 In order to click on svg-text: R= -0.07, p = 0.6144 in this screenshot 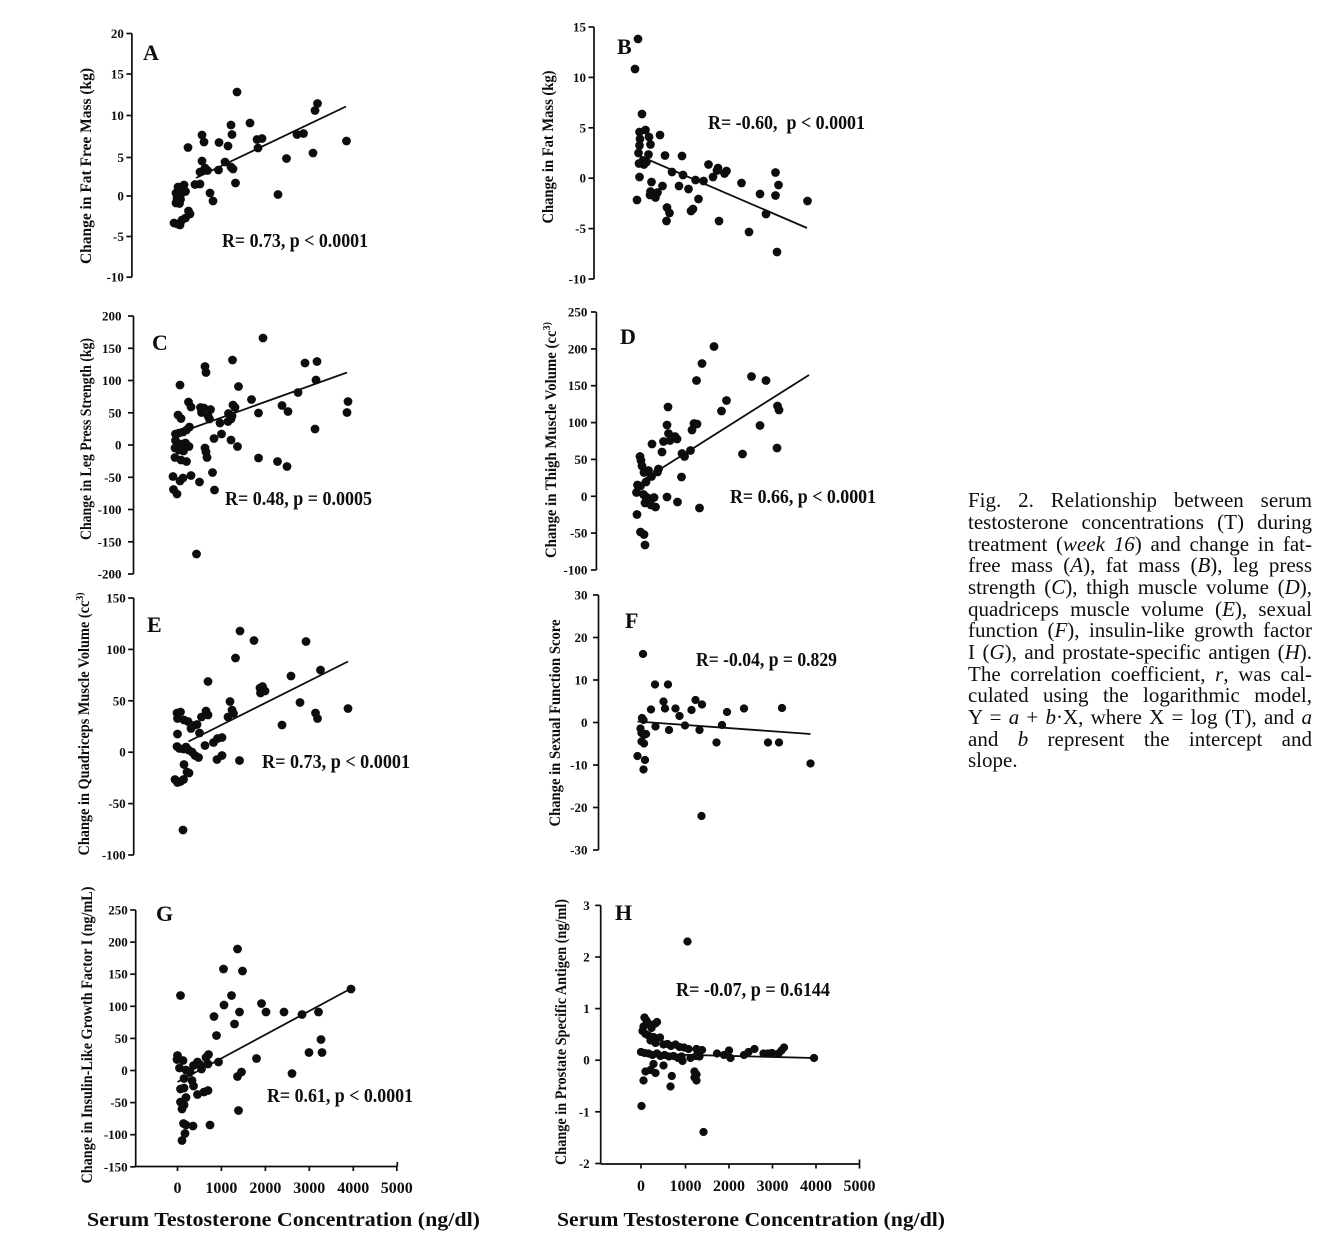, I will do `click(753, 990)`.